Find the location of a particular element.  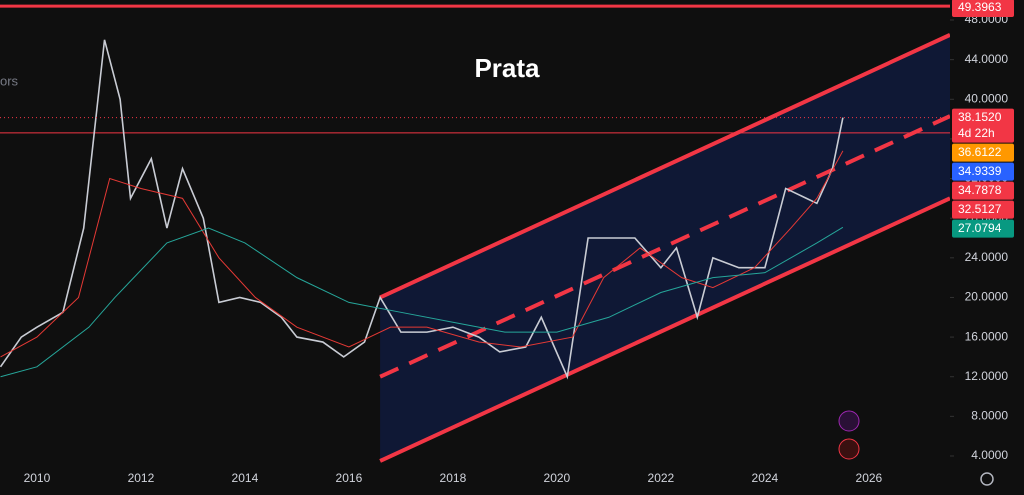

price-label: 36.6122 is located at coordinates (980, 152).